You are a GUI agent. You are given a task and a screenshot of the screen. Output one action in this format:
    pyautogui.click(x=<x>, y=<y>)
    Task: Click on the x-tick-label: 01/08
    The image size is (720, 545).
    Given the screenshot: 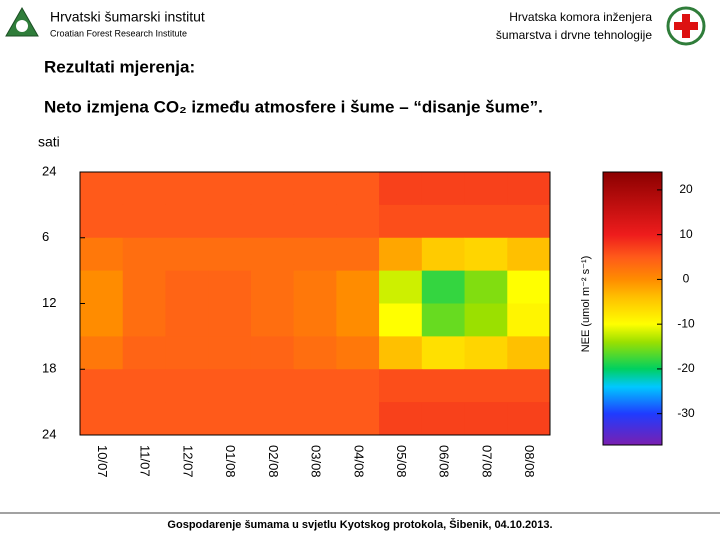 What is the action you would take?
    pyautogui.click(x=230, y=461)
    